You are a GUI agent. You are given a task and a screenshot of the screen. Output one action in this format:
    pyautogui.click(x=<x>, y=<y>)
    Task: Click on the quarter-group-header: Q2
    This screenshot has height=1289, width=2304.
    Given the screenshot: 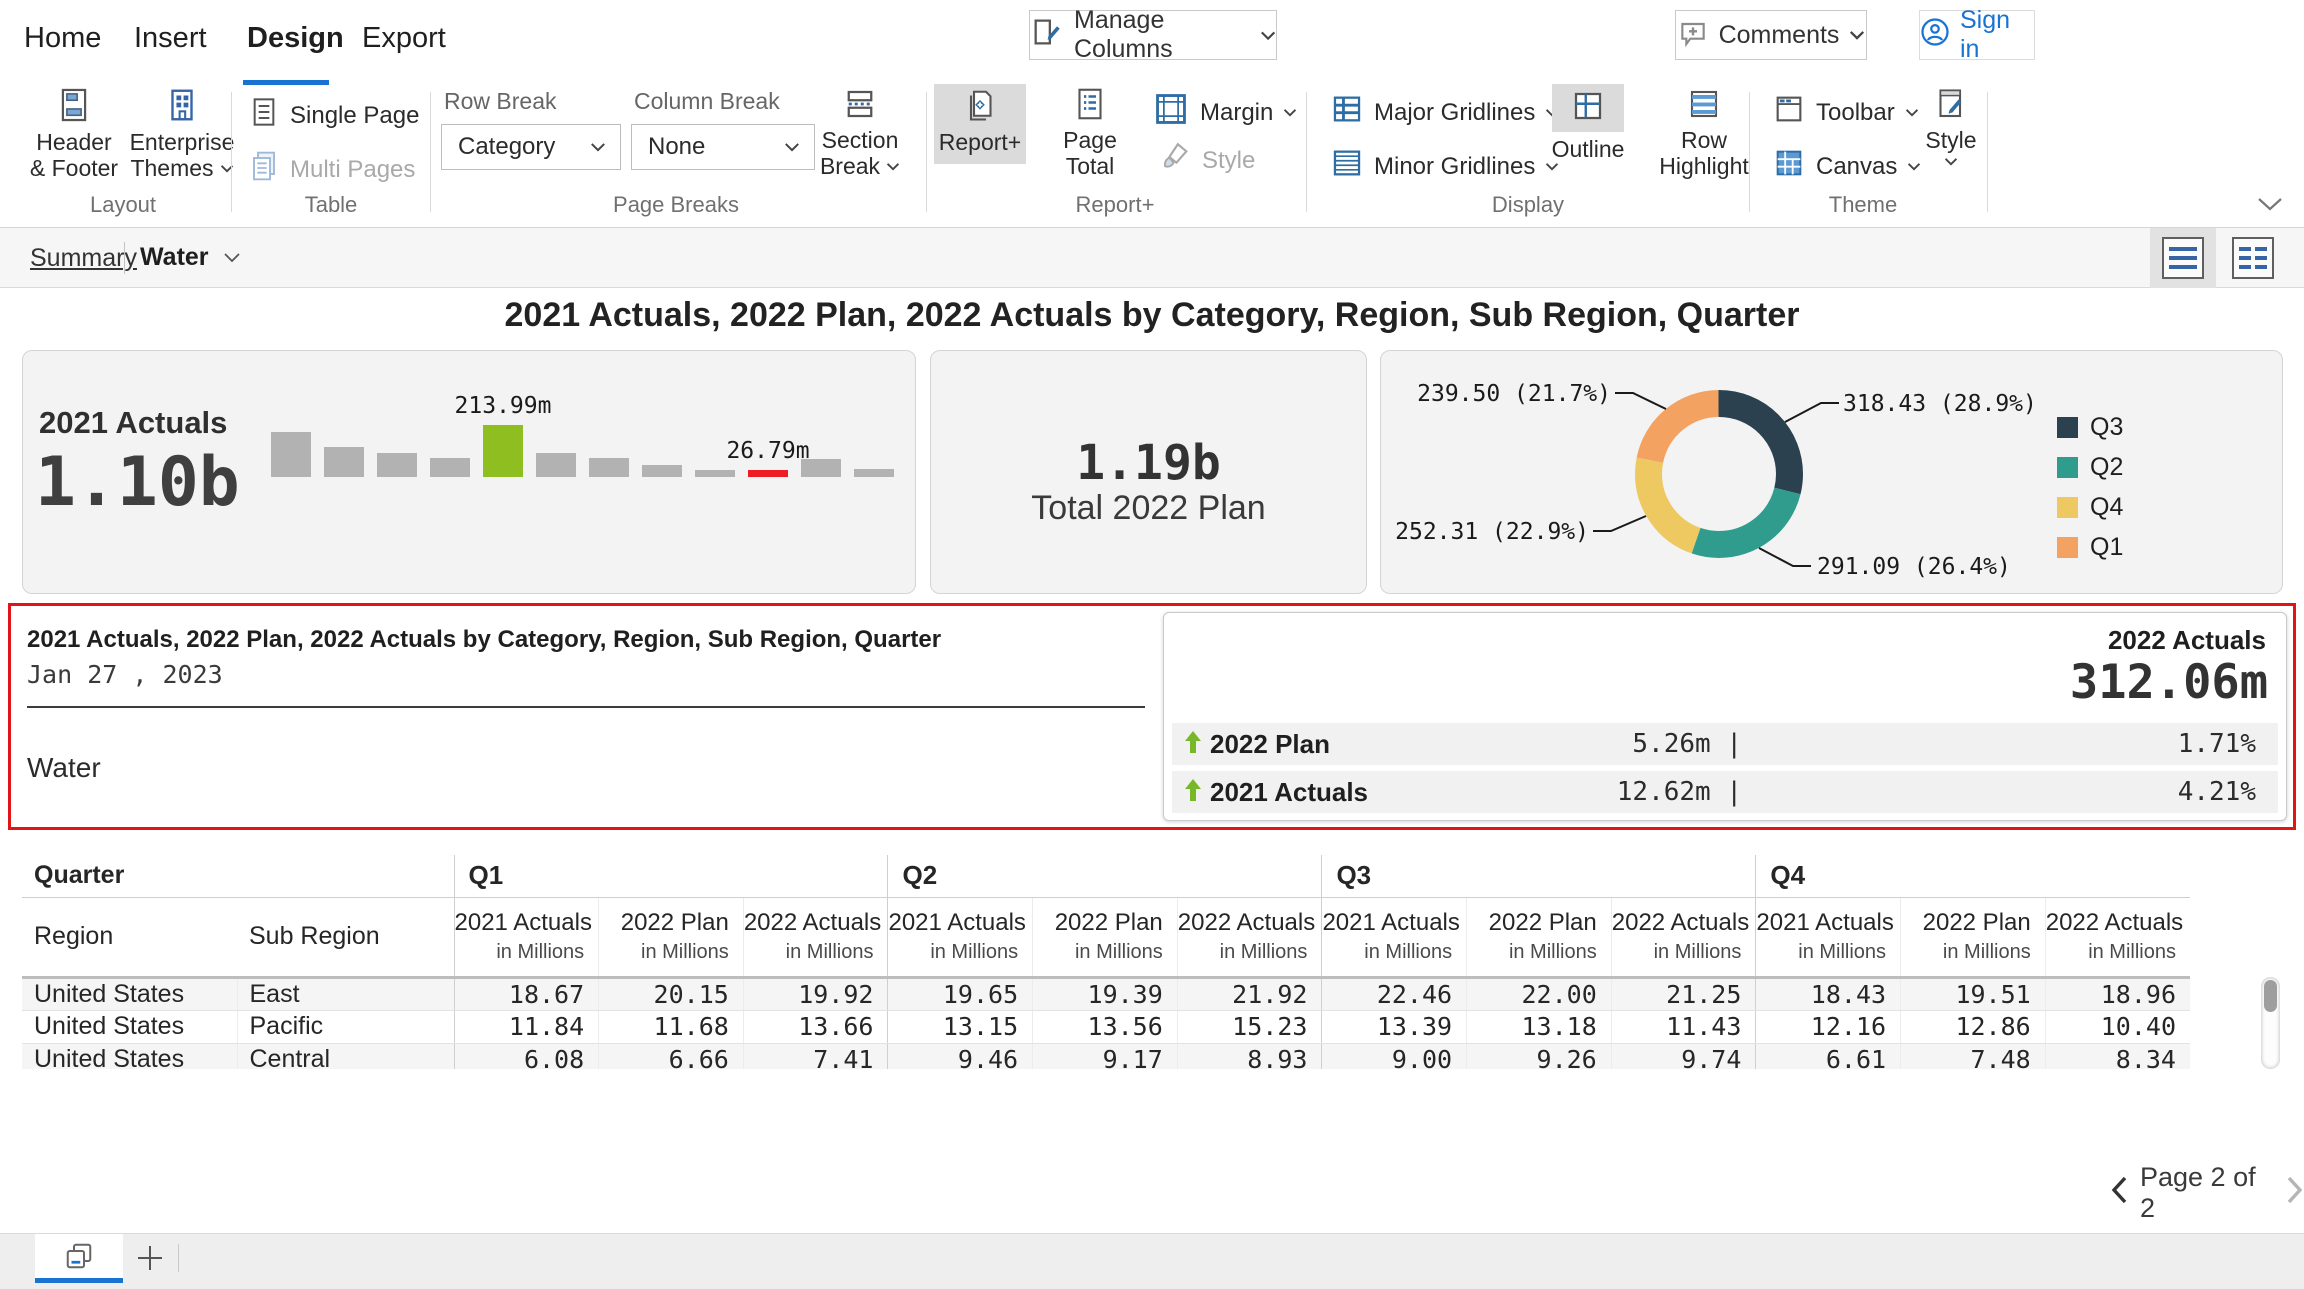 What is the action you would take?
    pyautogui.click(x=1104, y=876)
    